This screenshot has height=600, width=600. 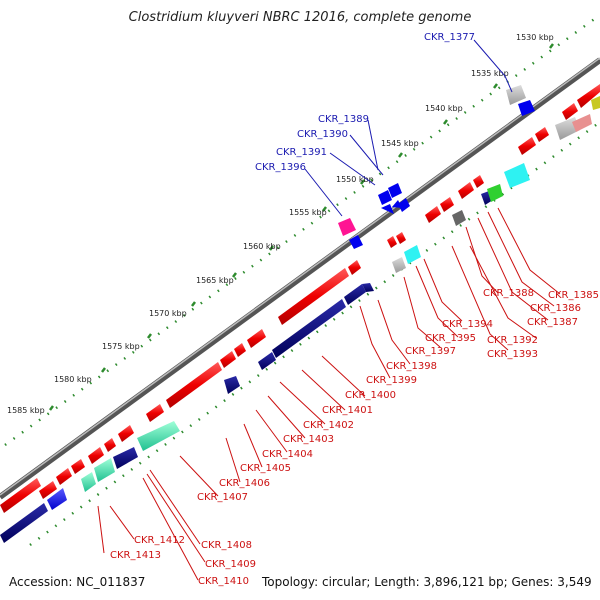 I want to click on gene-label: CKR_1393, so click(x=512, y=354).